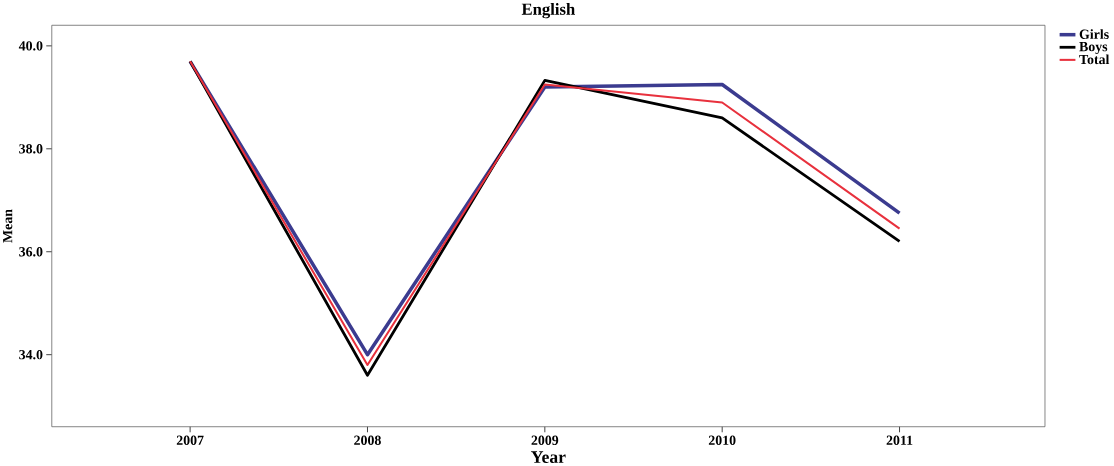  What do you see at coordinates (31, 354) in the screenshot?
I see `y-tick-label: 34.0` at bounding box center [31, 354].